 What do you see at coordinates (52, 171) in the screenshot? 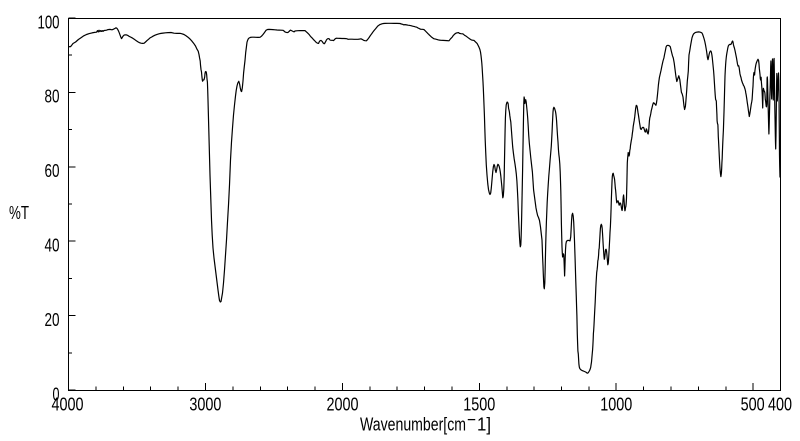
I see `svg-text: 60` at bounding box center [52, 171].